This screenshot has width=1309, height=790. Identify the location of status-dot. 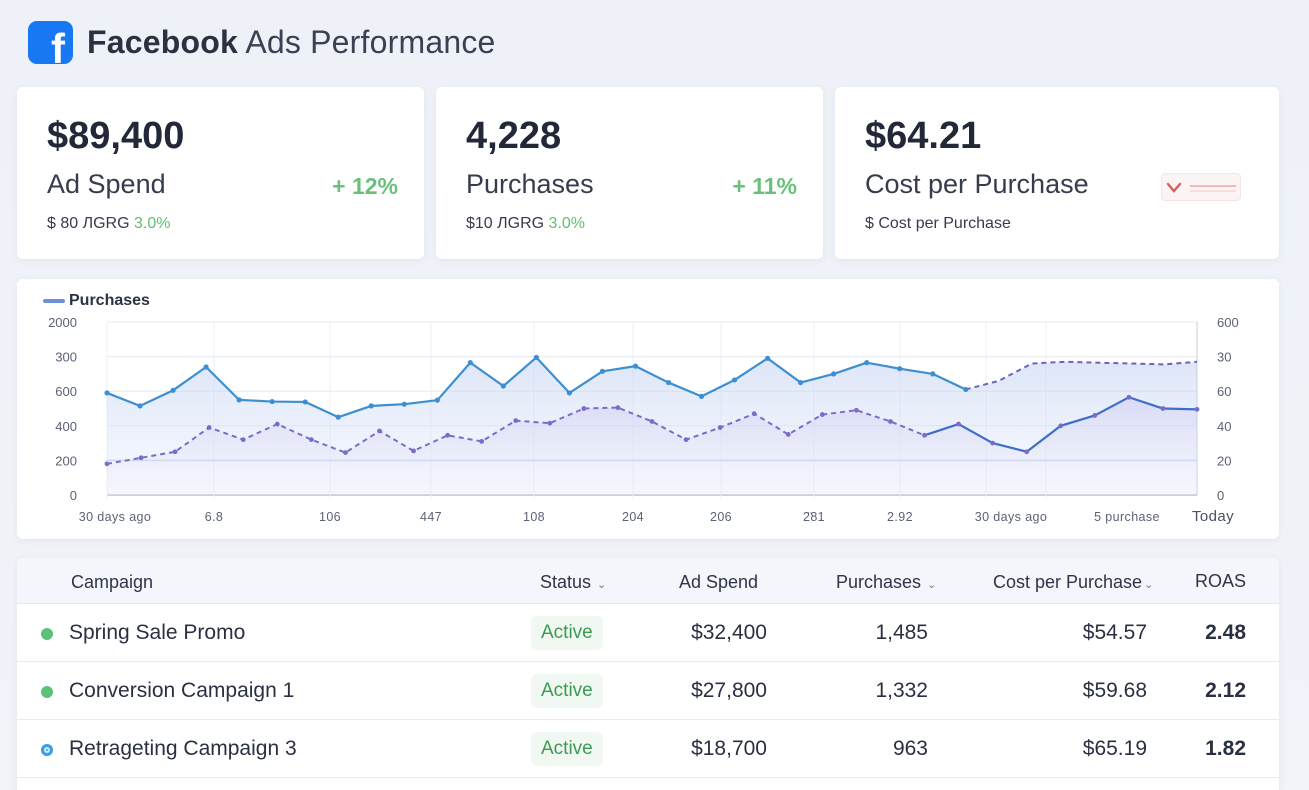
(47, 634).